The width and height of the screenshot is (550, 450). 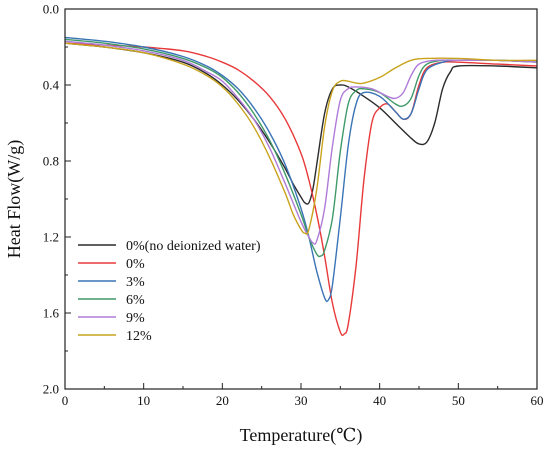 What do you see at coordinates (458, 400) in the screenshot?
I see `x-tick-label: 50` at bounding box center [458, 400].